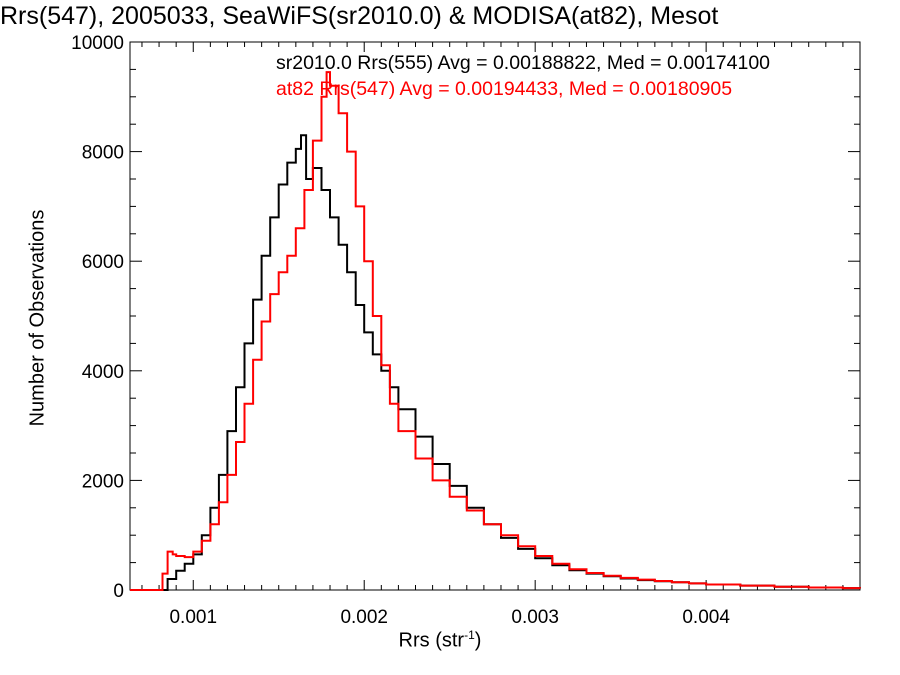  I want to click on y-tick-label: 8000, so click(103, 153).